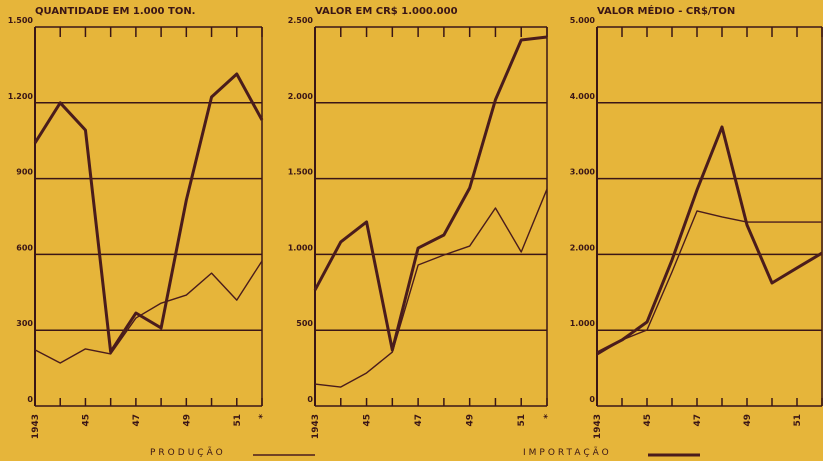  What do you see at coordinates (583, 96) in the screenshot?
I see `y-tick-label: 4.000` at bounding box center [583, 96].